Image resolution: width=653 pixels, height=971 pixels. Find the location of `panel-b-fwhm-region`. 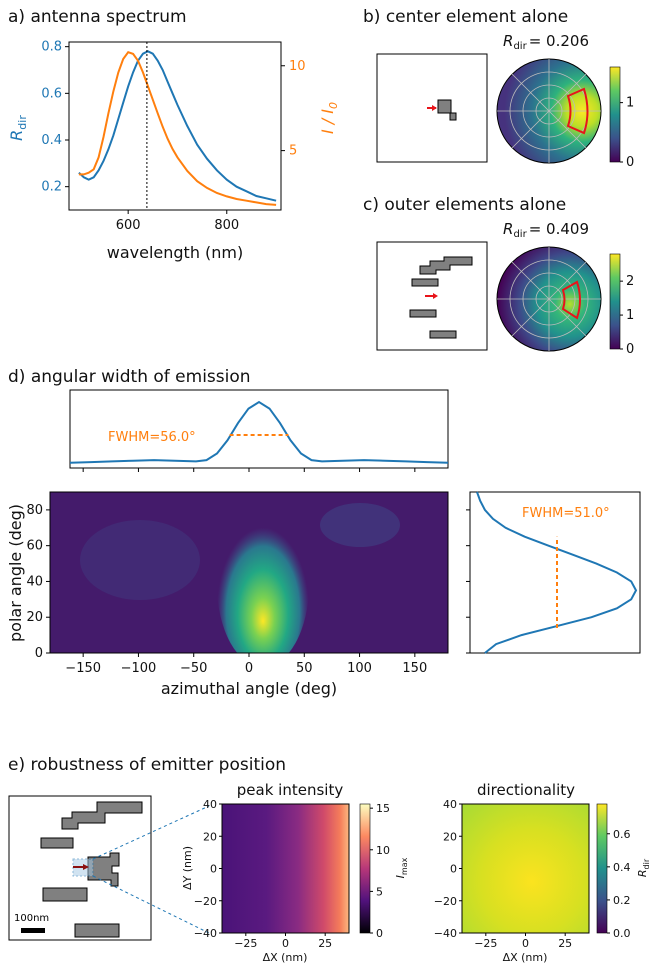

panel-b-fwhm-region is located at coordinates (577, 111).